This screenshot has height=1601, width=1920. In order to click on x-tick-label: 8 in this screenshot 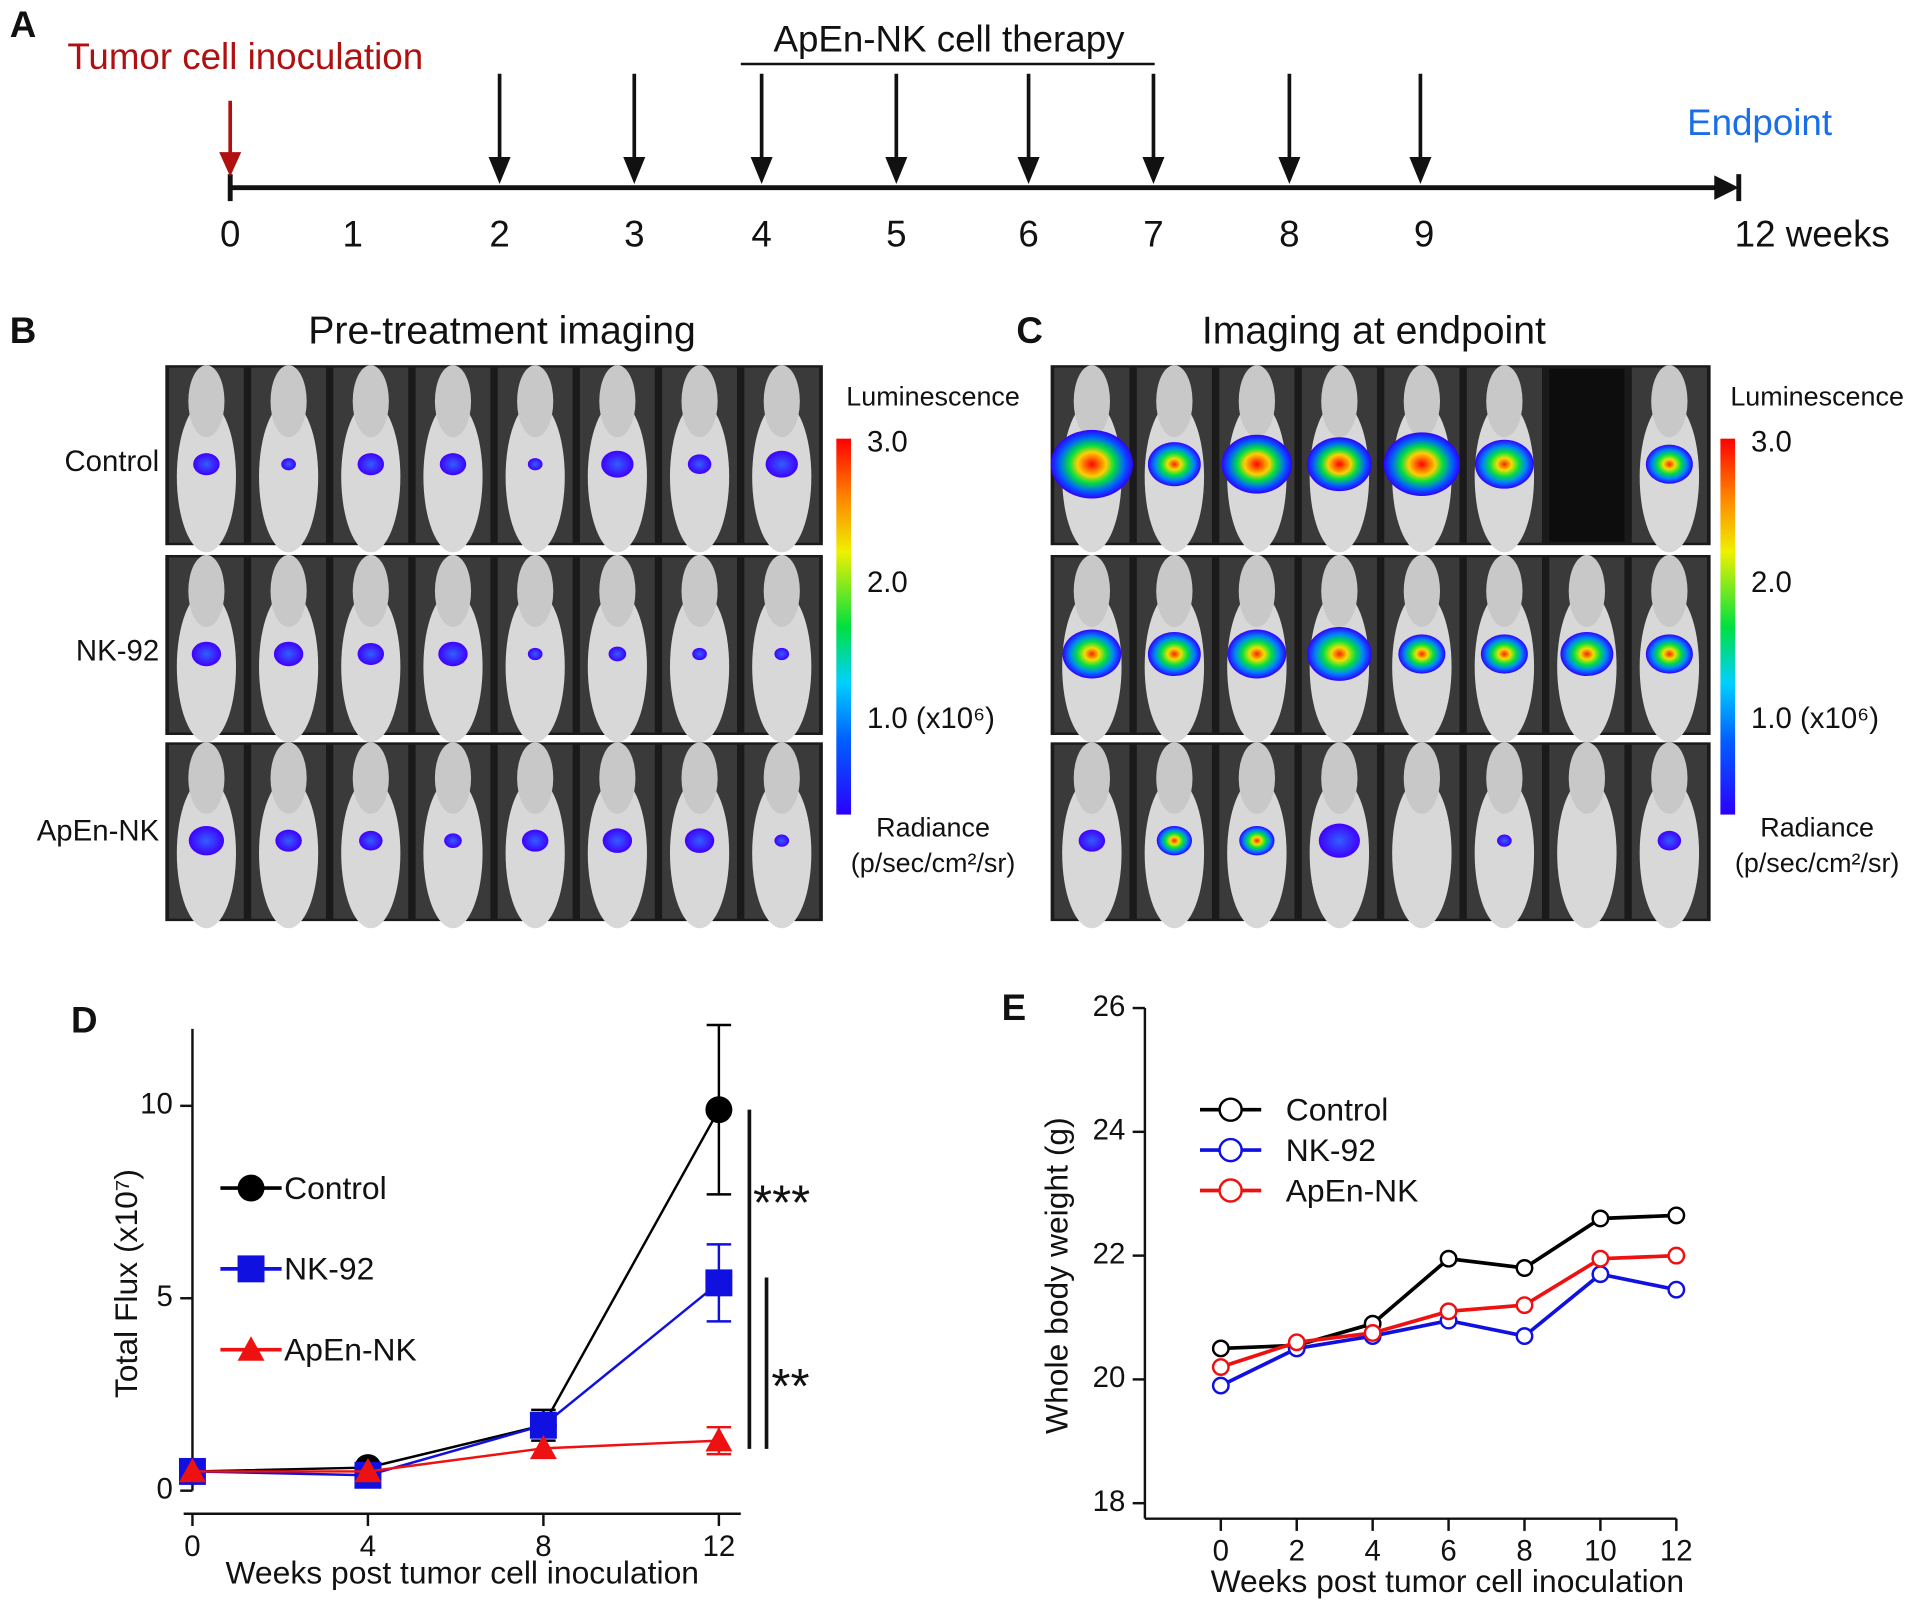, I will do `click(1524, 1551)`.